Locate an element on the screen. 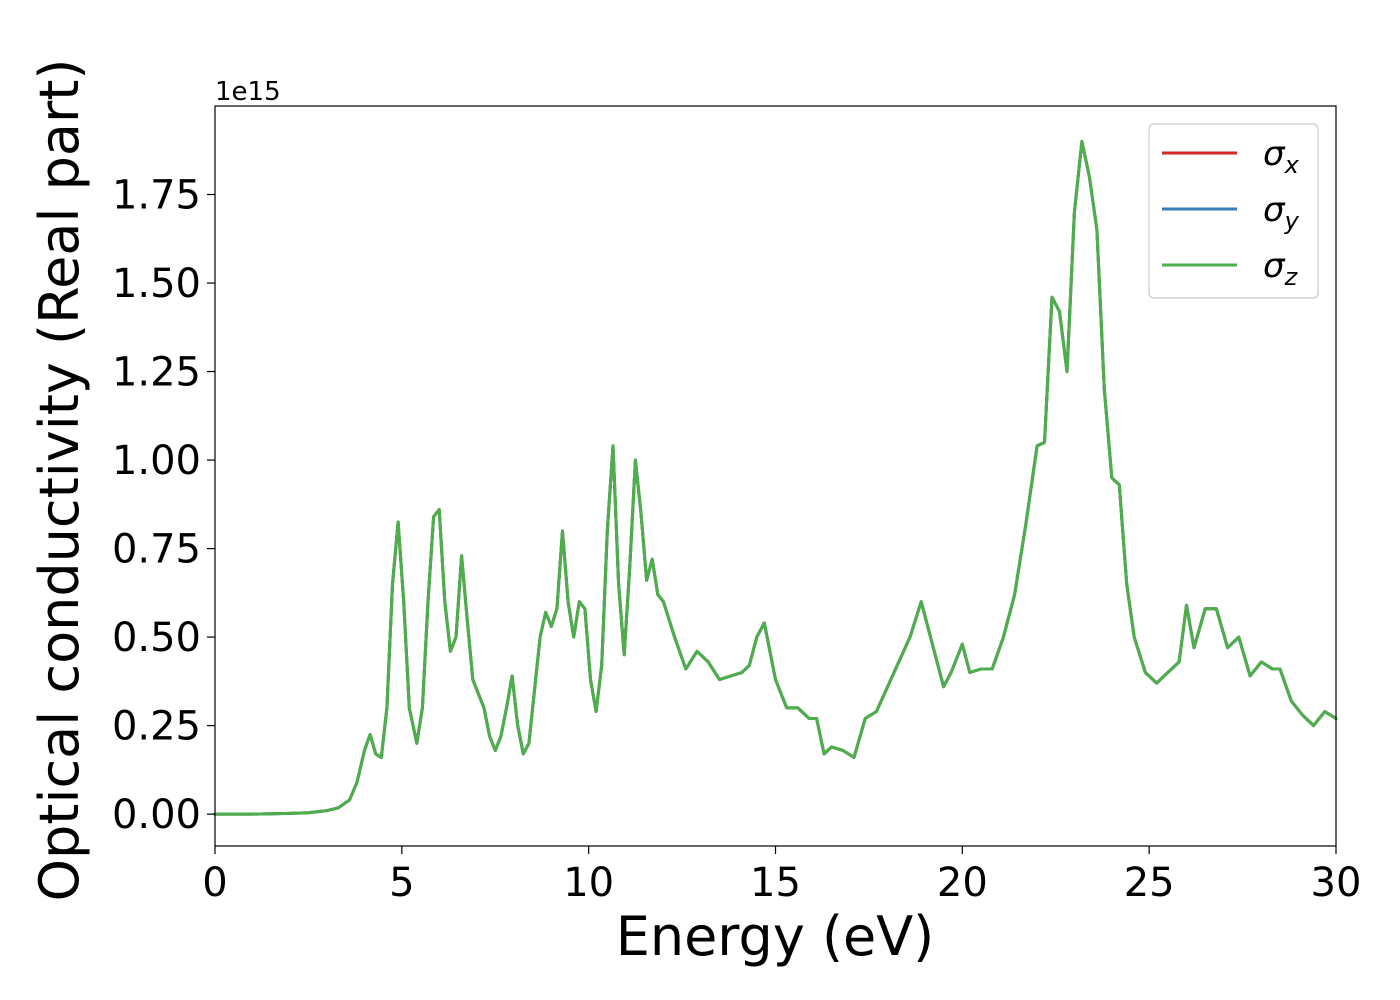  x-tick-label: 0 is located at coordinates (214, 883).